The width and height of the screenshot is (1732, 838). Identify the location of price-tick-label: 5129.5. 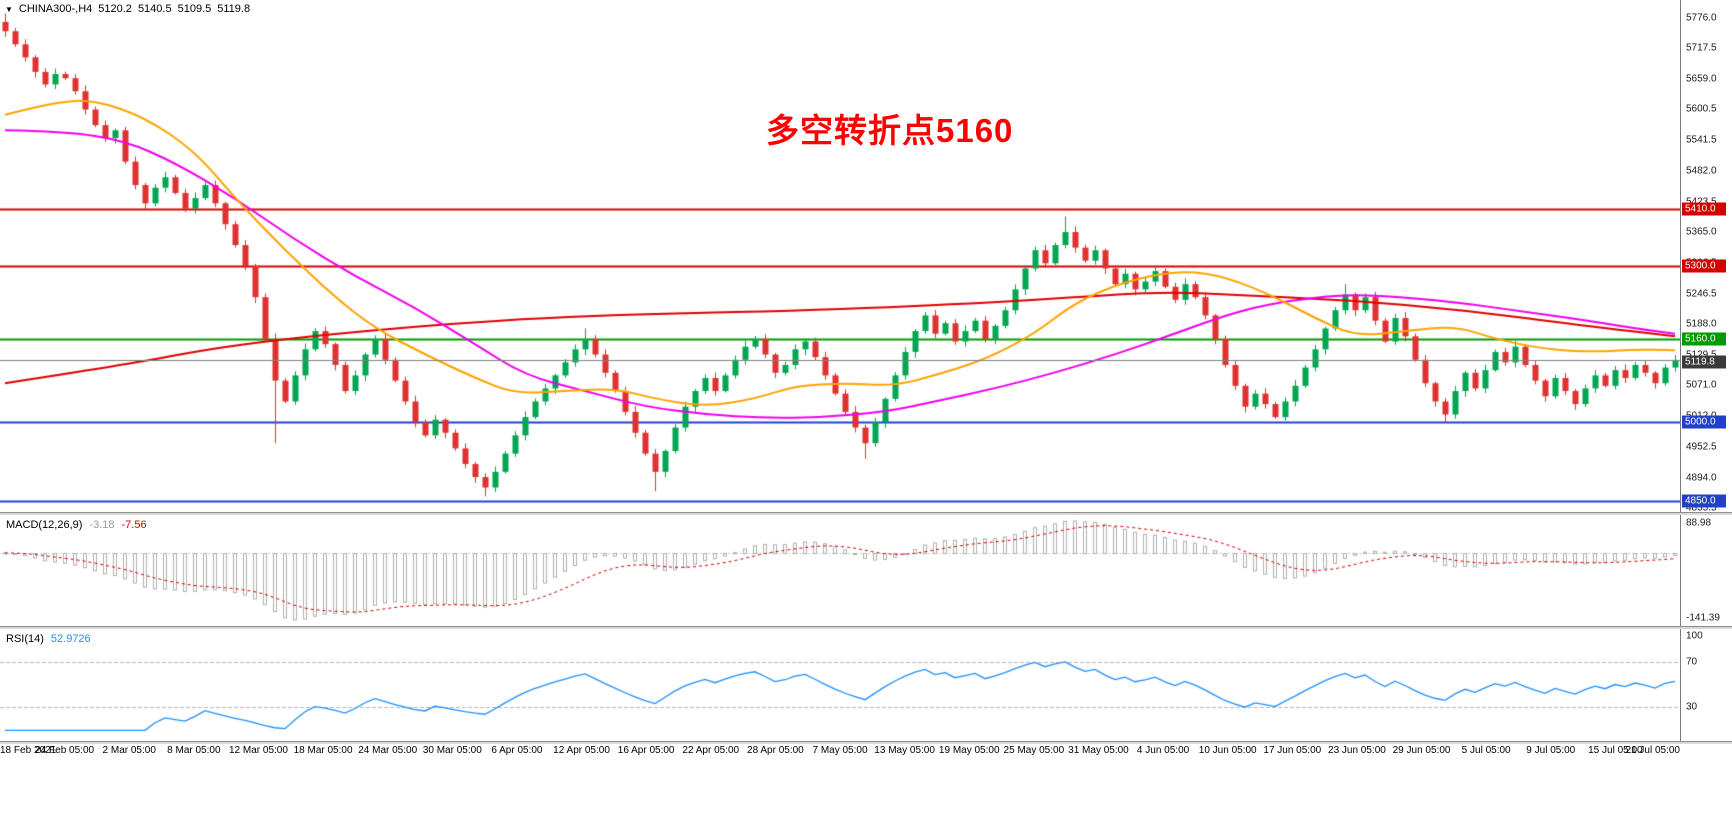
(1701, 354).